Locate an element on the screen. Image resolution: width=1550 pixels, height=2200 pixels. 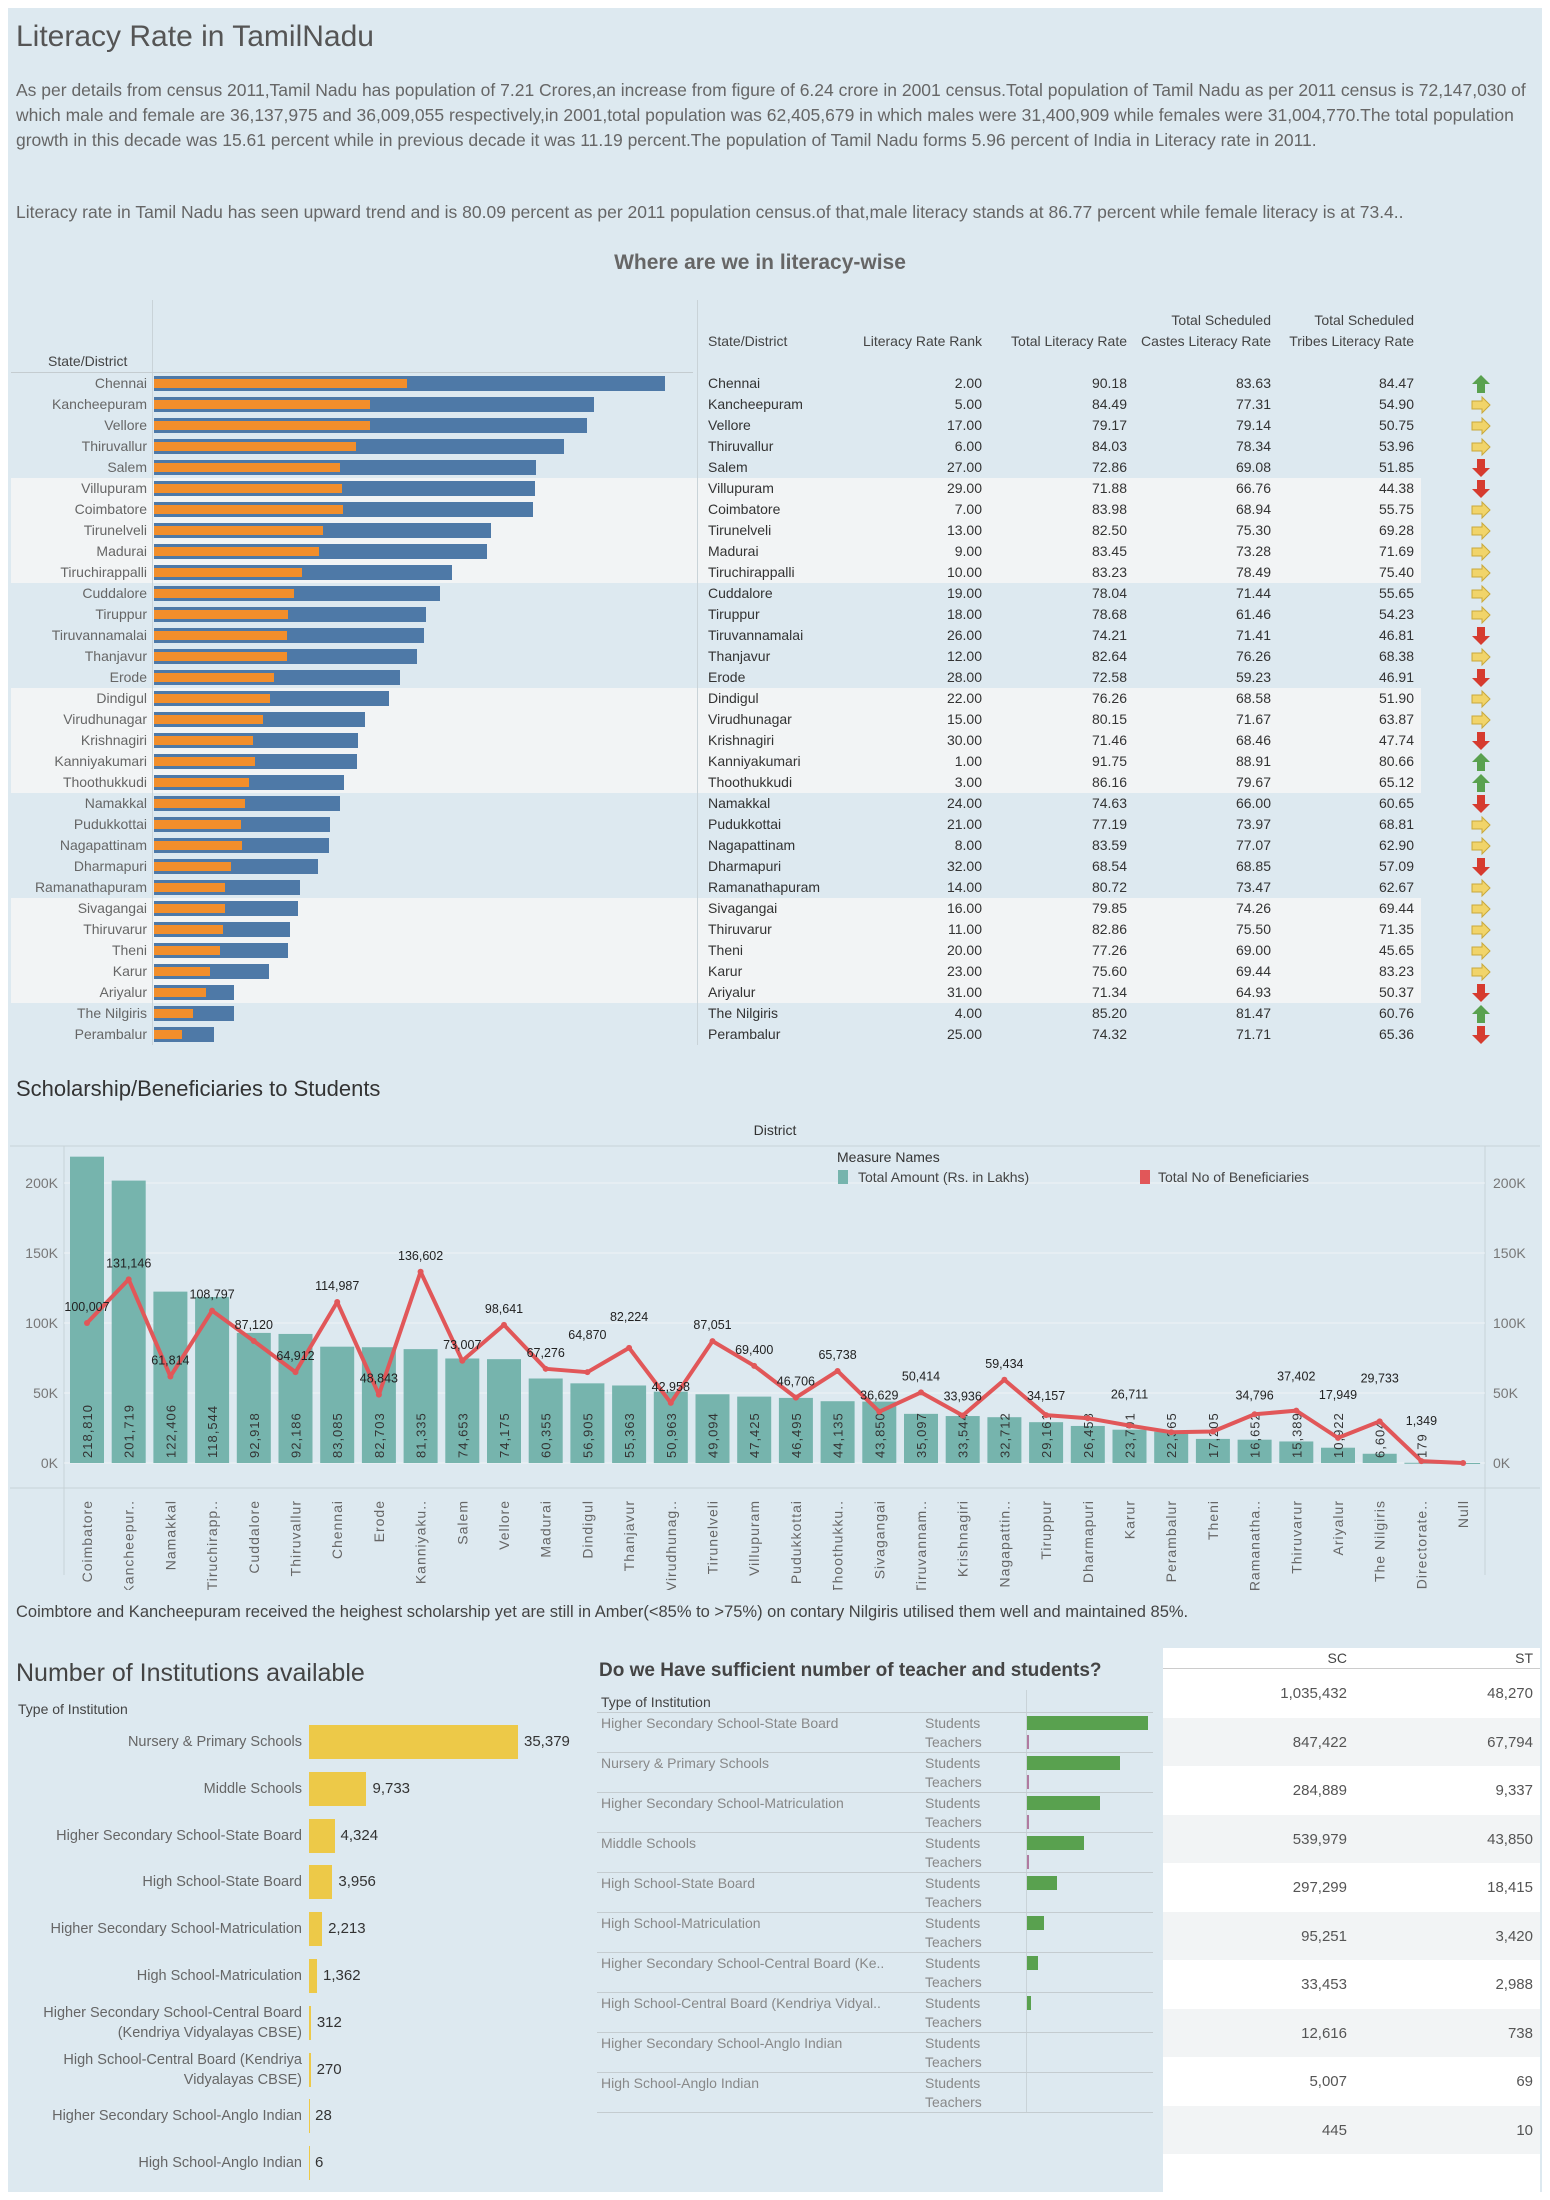
legend-beneficiaries: Total No of Beneficiaries is located at coordinates (1233, 1177).